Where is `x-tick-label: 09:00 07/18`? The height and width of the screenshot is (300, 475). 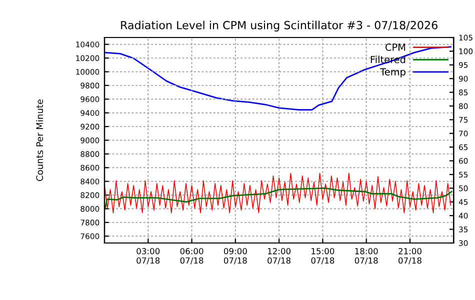 x-tick-label: 09:00 07/18 is located at coordinates (235, 256).